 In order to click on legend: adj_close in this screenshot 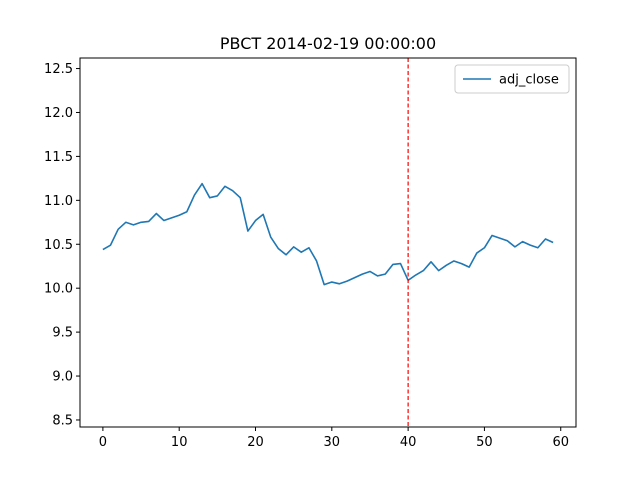, I will do `click(512, 79)`.